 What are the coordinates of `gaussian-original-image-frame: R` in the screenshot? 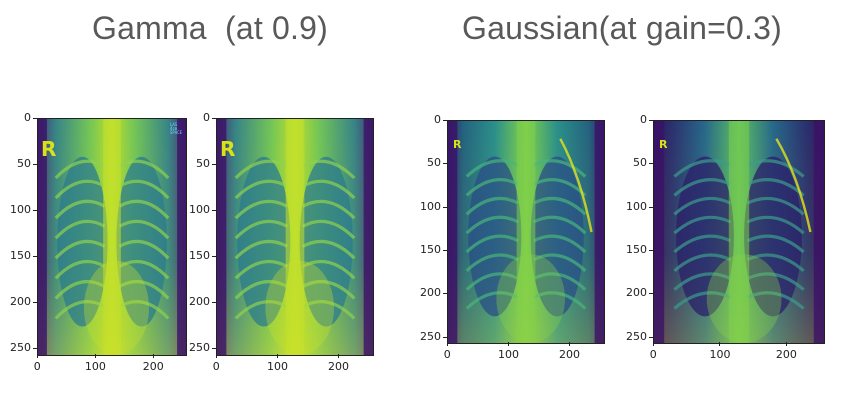 It's located at (526, 232).